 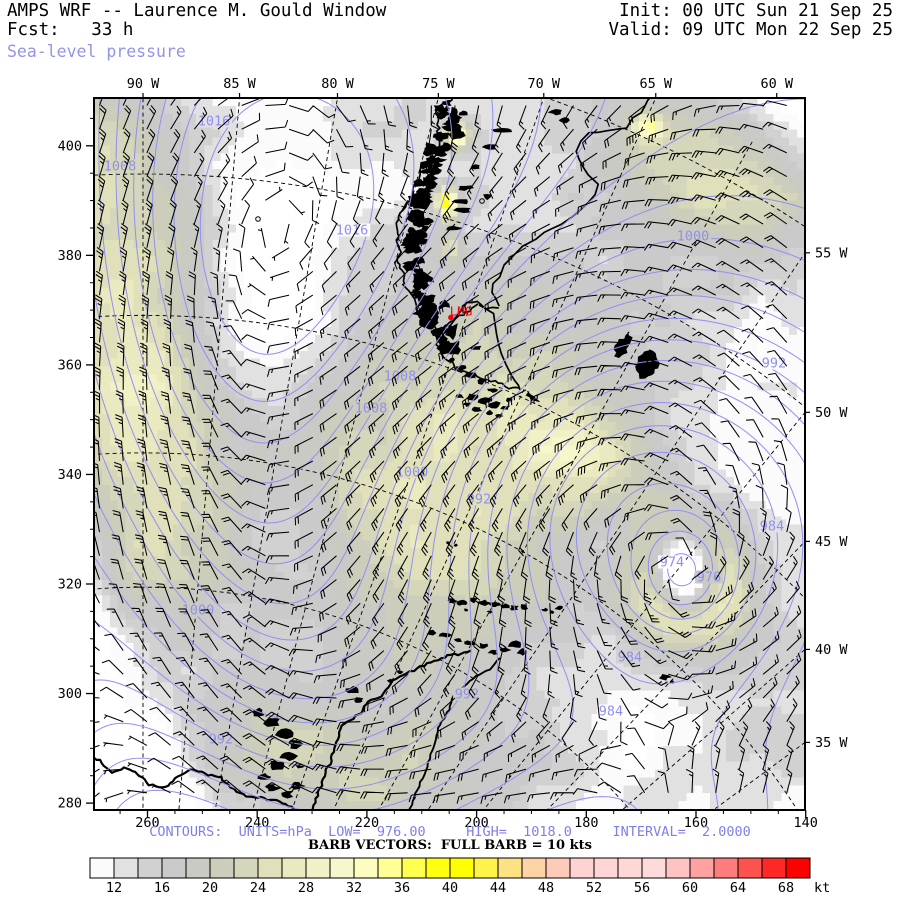 What do you see at coordinates (162, 888) in the screenshot?
I see `colorbar-tick-label: 16` at bounding box center [162, 888].